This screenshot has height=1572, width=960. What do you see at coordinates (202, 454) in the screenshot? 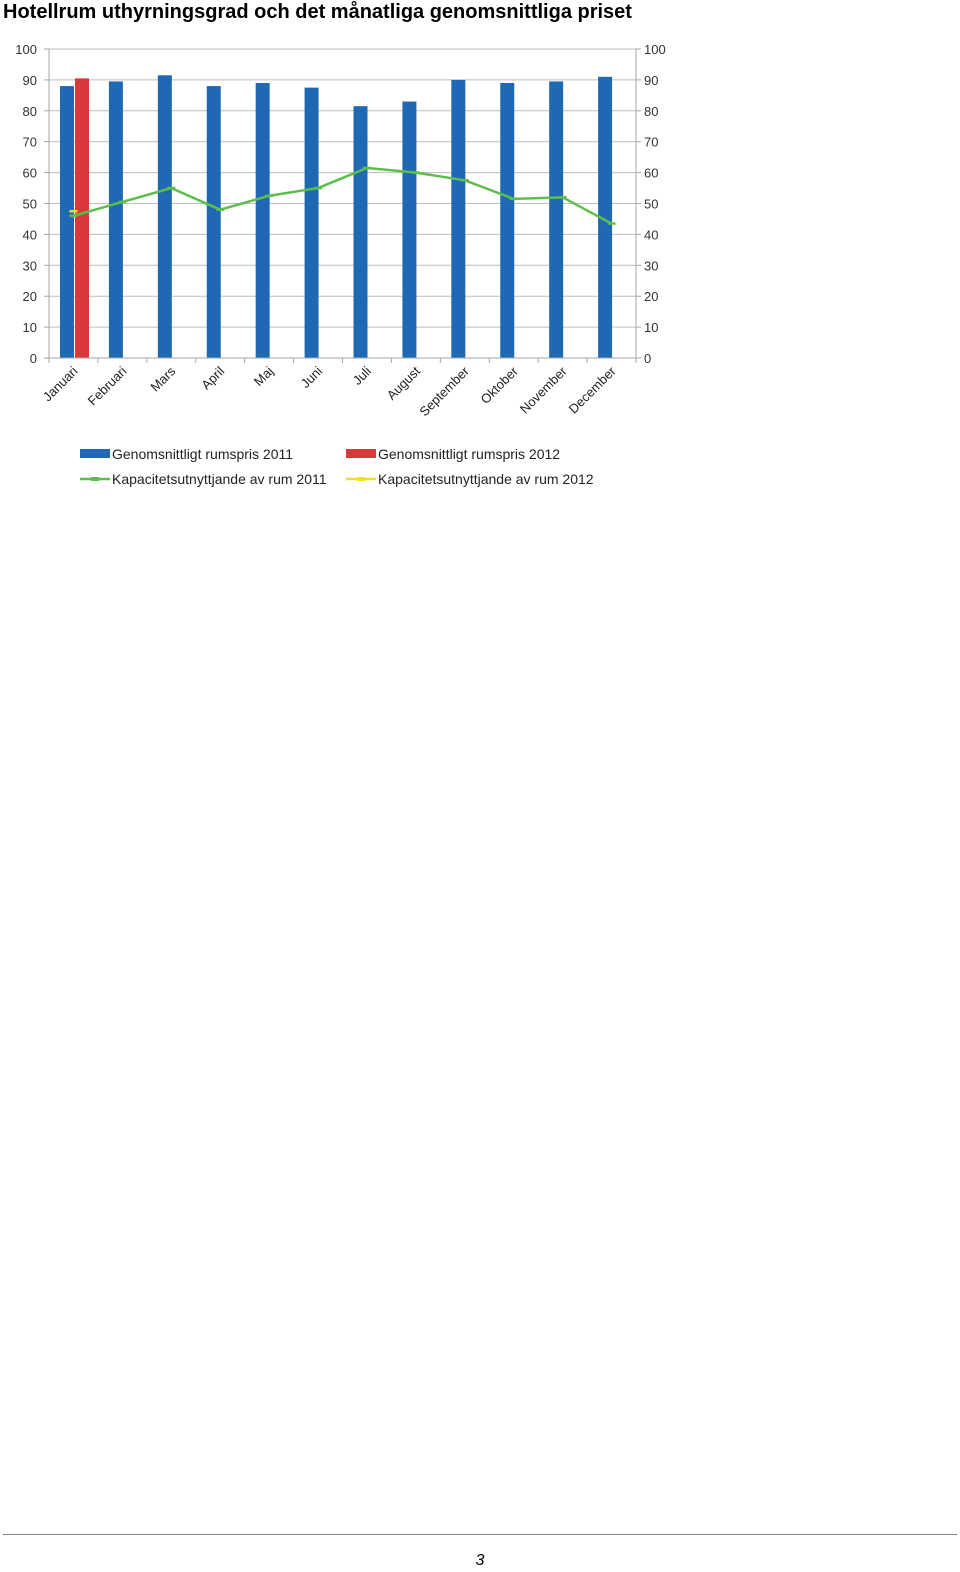
I see `legend-label: Genomsnittligt rumspris 2011` at bounding box center [202, 454].